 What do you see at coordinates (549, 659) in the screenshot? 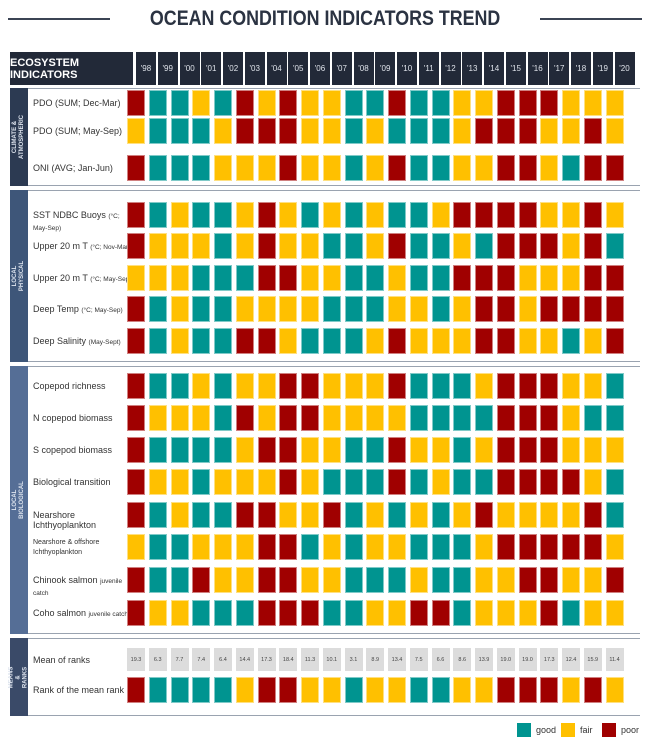
I see `mean-rank-value: 17.3` at bounding box center [549, 659].